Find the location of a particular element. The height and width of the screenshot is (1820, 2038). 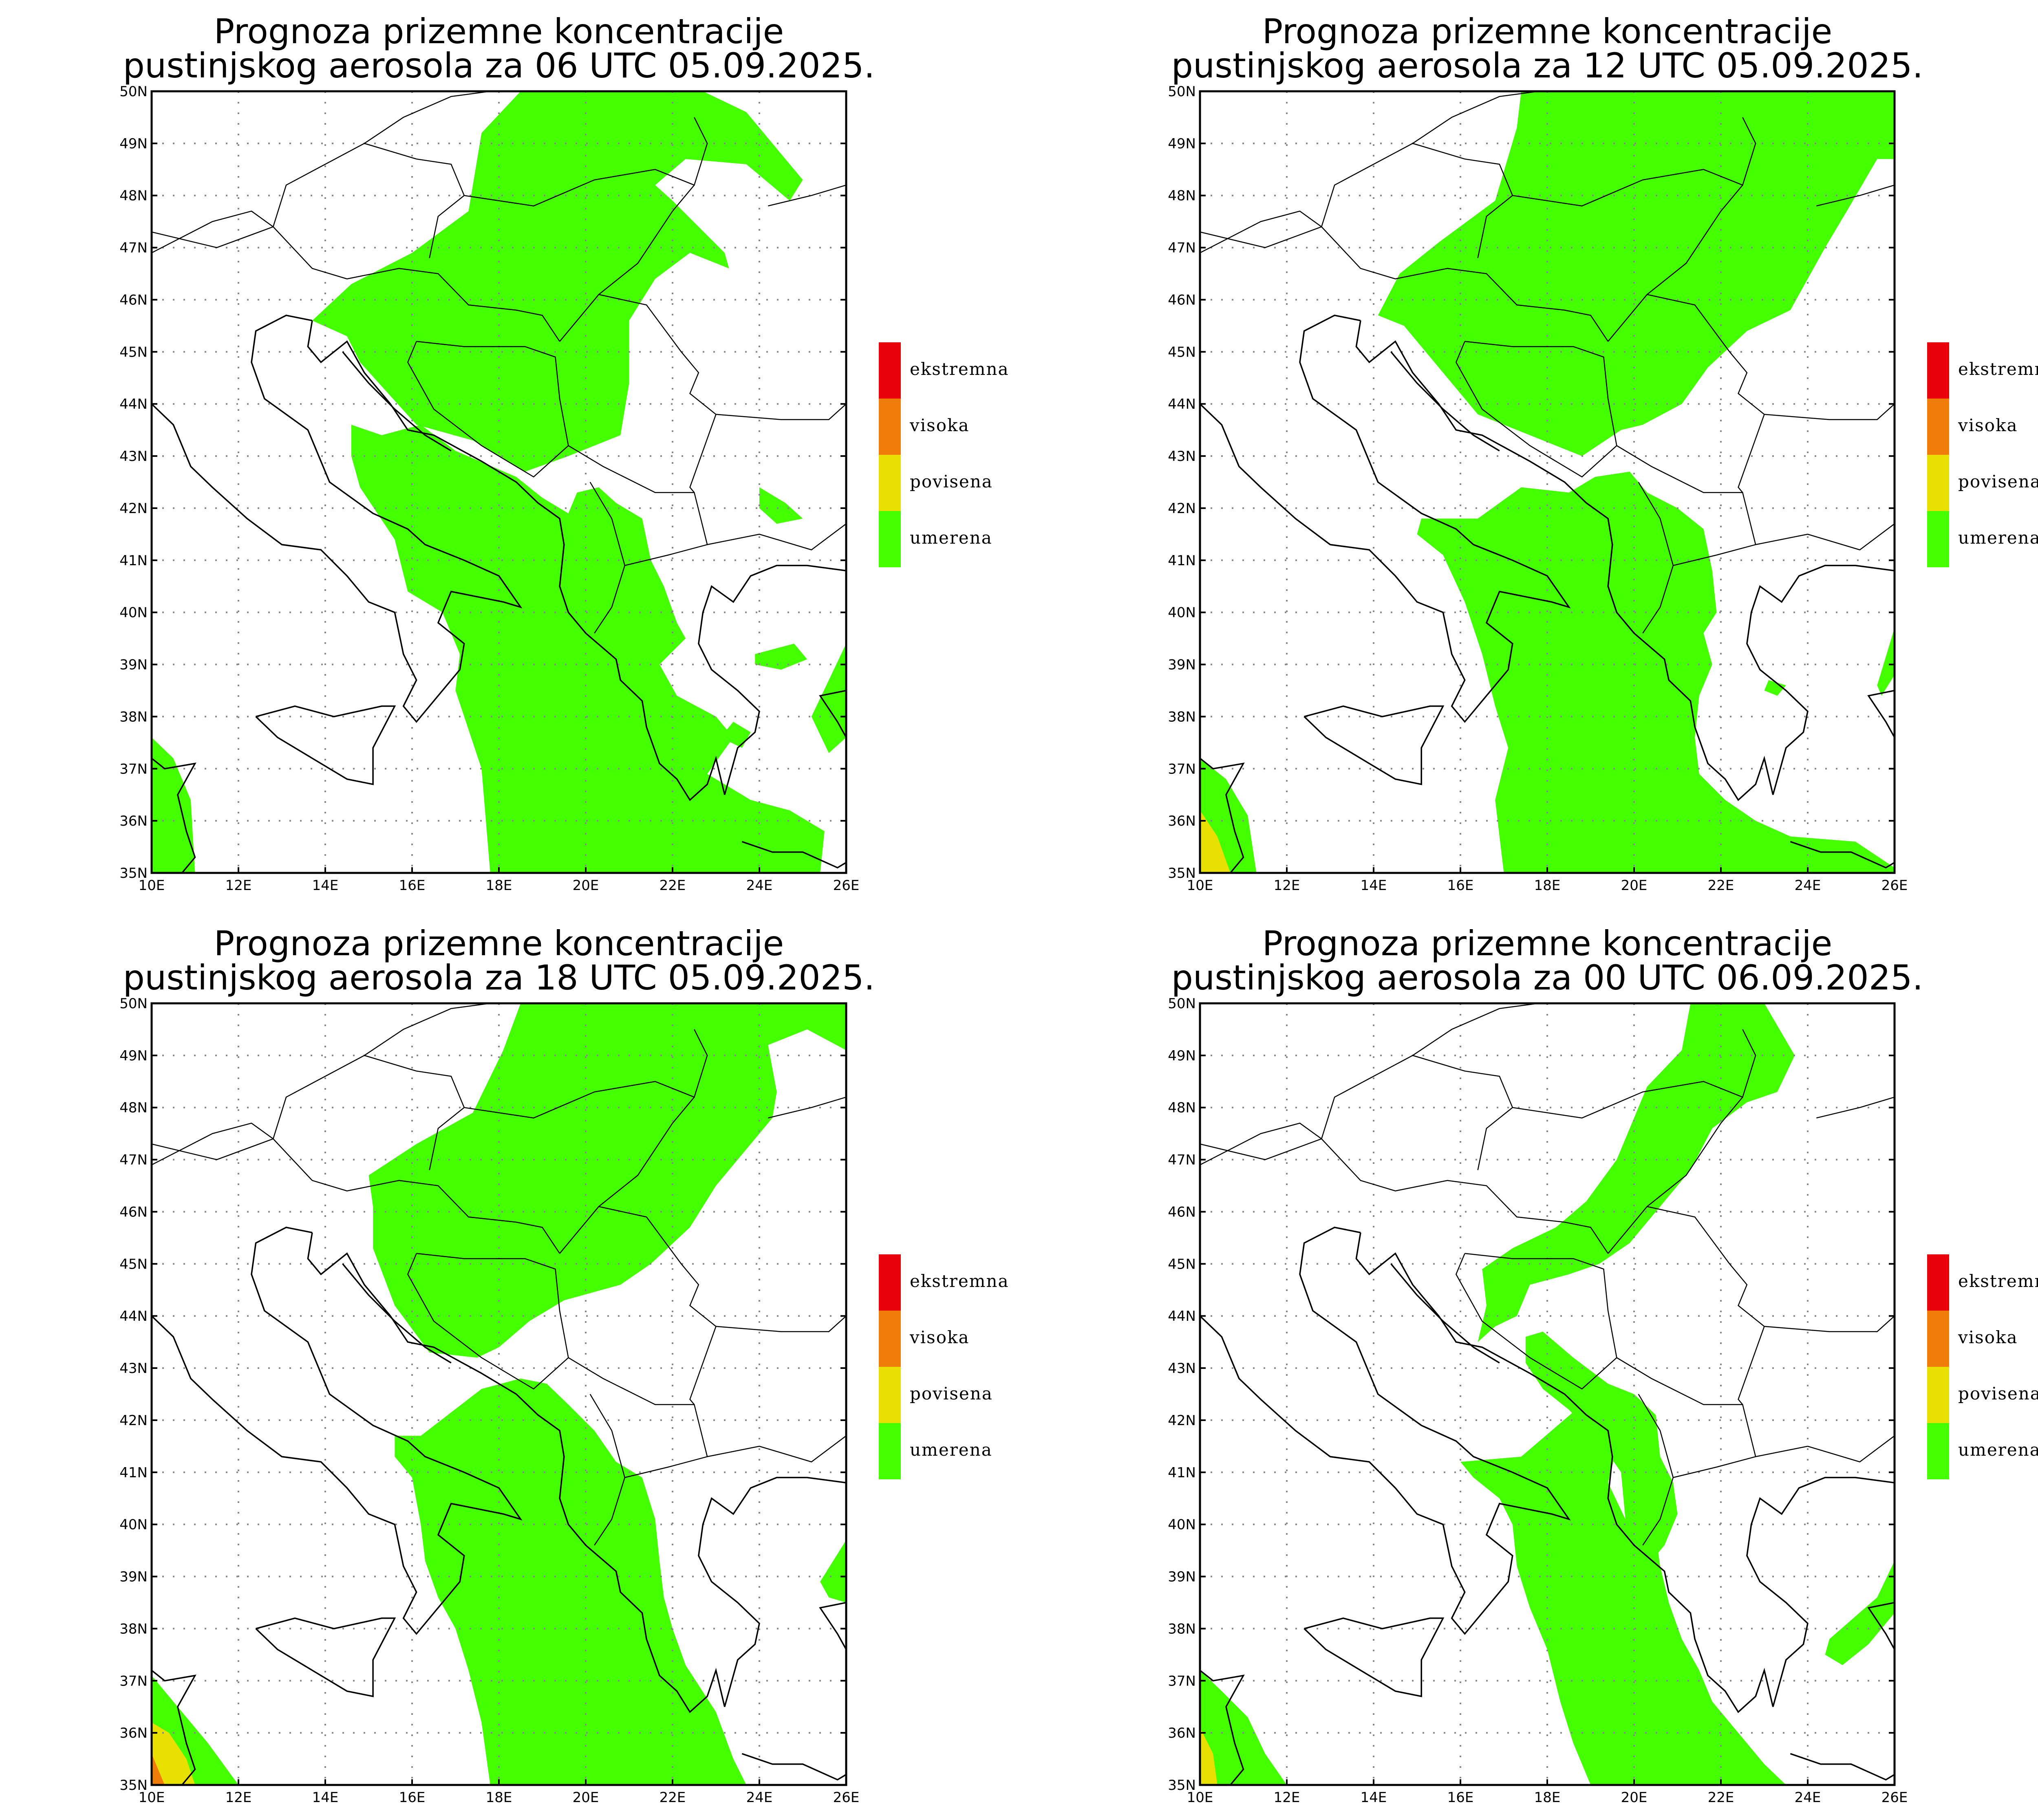

legend: ekstremna visoka povisena umerena is located at coordinates (944, 1366).